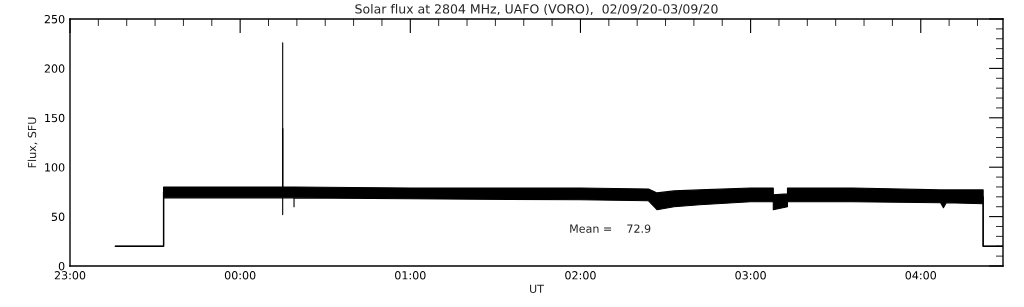  What do you see at coordinates (32, 142) in the screenshot?
I see `y-axis-title: Flux, SFU` at bounding box center [32, 142].